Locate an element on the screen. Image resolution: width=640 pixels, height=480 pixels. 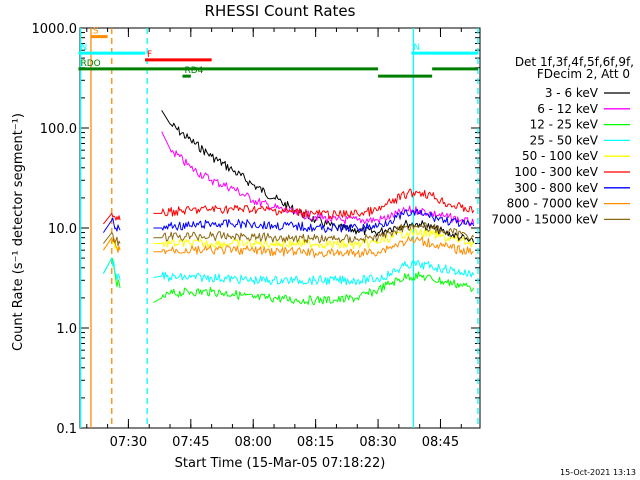
x-tick-label: 07:30 is located at coordinates (128, 442).